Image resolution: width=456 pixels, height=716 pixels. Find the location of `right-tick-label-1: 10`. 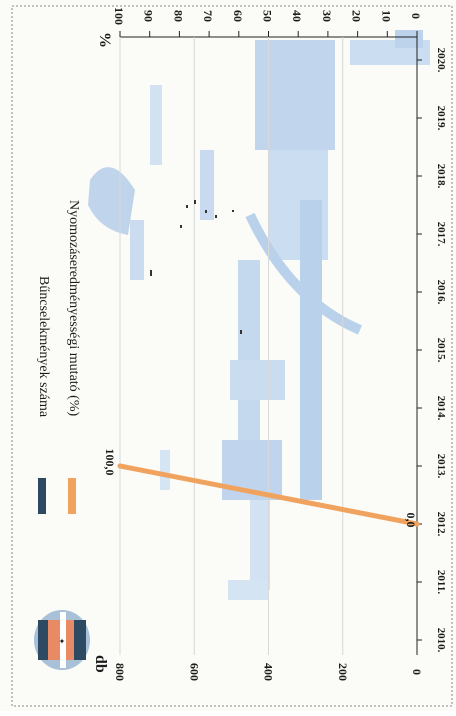

right-tick-label-1: 10 is located at coordinates (386, 16).